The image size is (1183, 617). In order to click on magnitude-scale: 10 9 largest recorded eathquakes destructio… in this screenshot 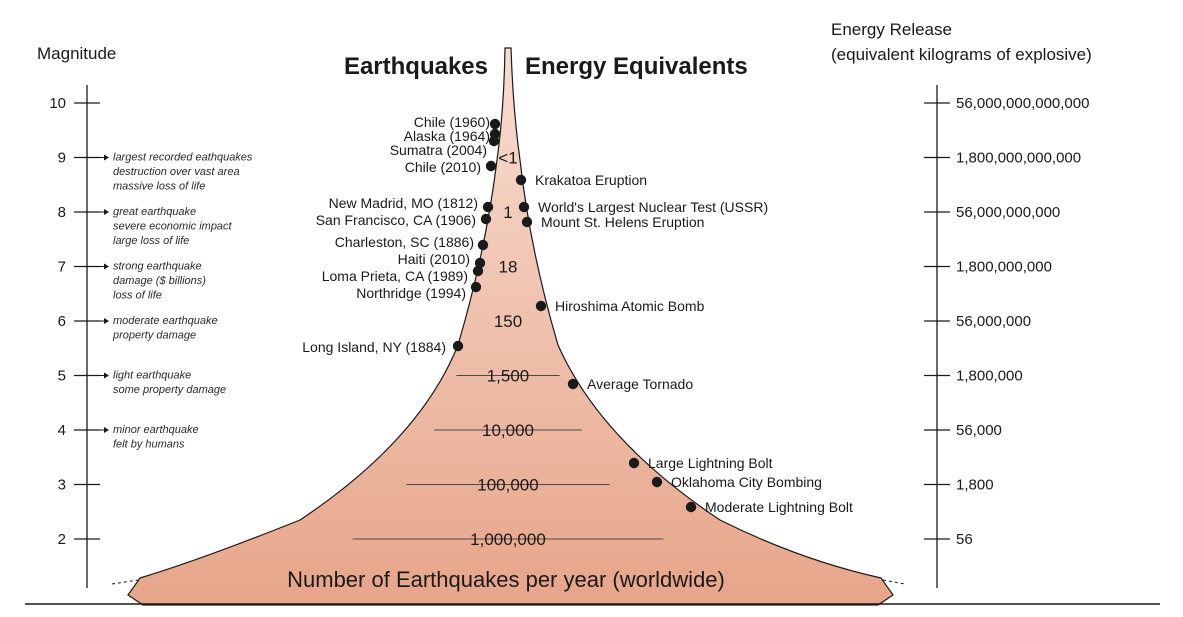, I will do `click(151, 321)`.